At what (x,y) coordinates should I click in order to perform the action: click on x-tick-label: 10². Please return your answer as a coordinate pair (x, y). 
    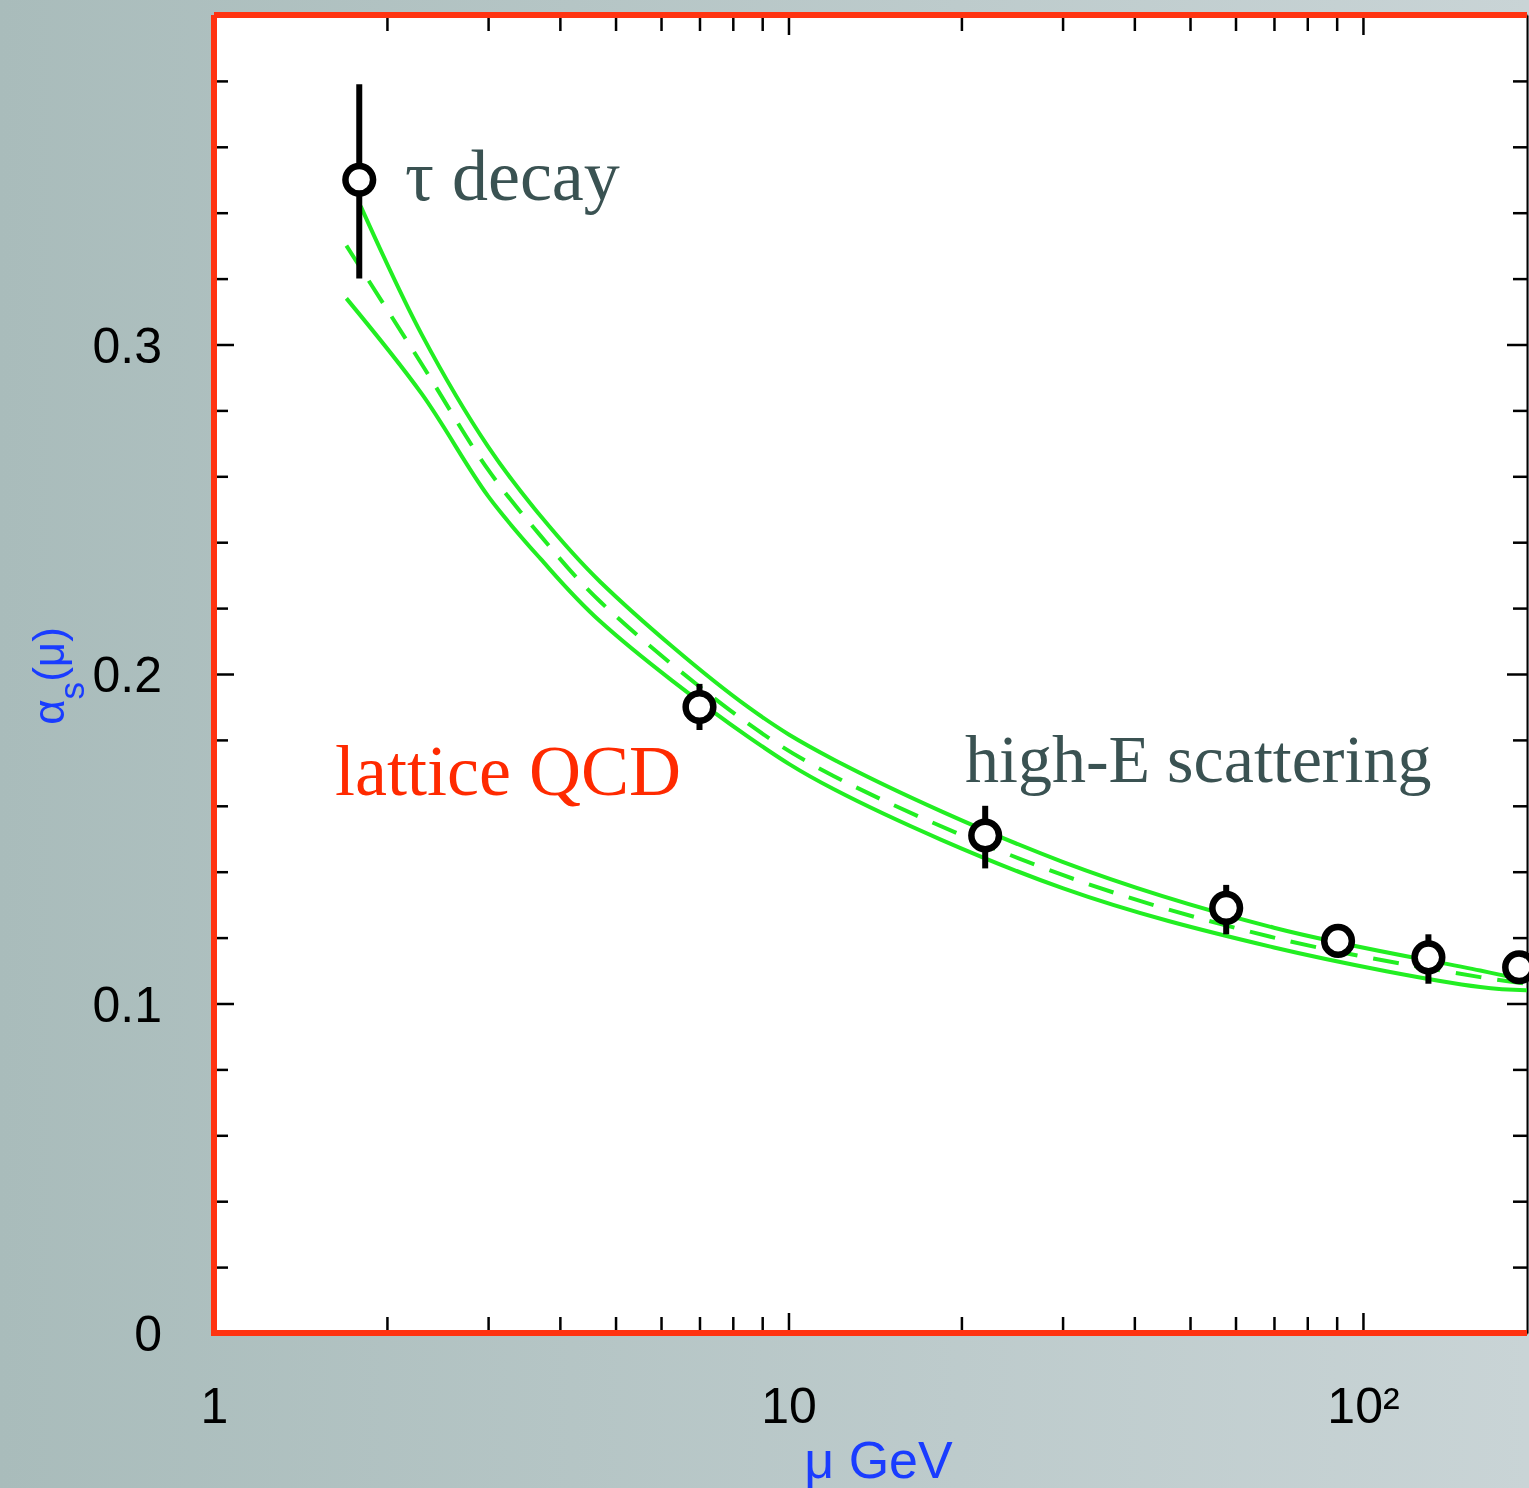
    Looking at the image, I should click on (1363, 1406).